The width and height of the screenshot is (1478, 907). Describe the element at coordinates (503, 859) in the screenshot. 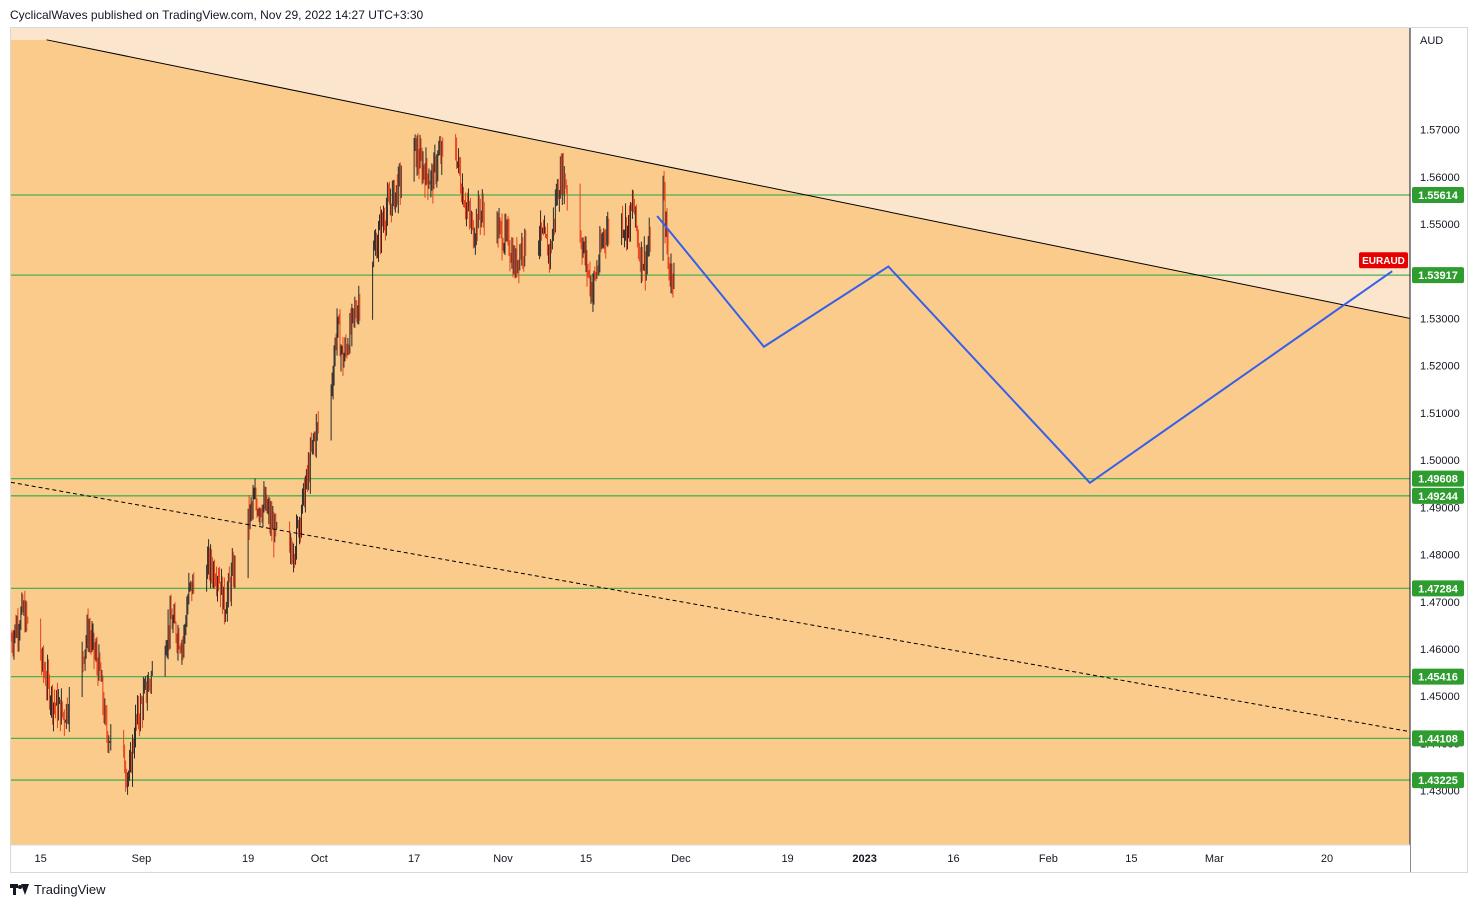

I see `time-tick-label: Nov` at that location.